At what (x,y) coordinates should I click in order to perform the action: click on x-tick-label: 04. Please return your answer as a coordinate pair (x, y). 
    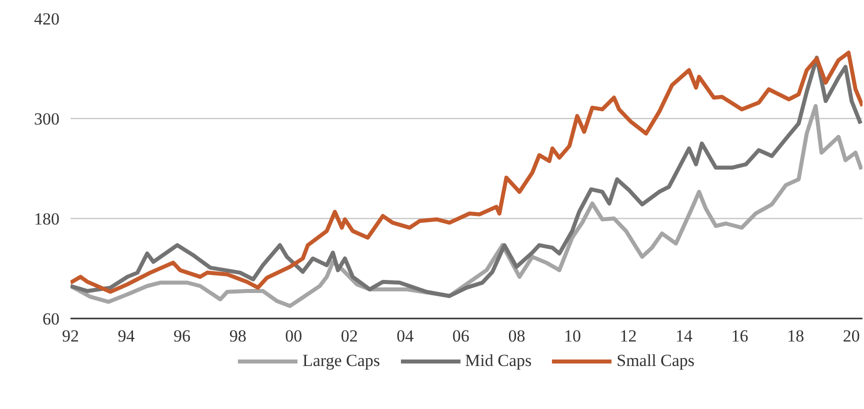
    Looking at the image, I should click on (405, 336).